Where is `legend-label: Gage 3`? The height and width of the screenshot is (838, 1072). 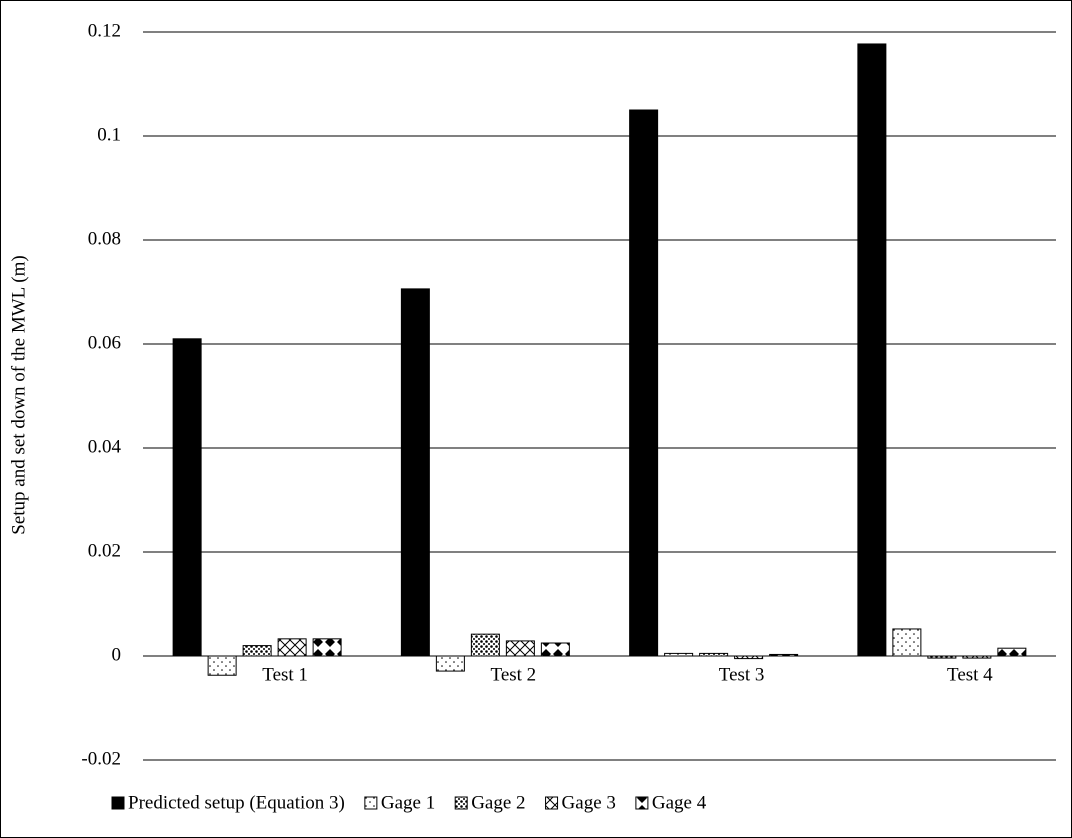 legend-label: Gage 3 is located at coordinates (589, 802).